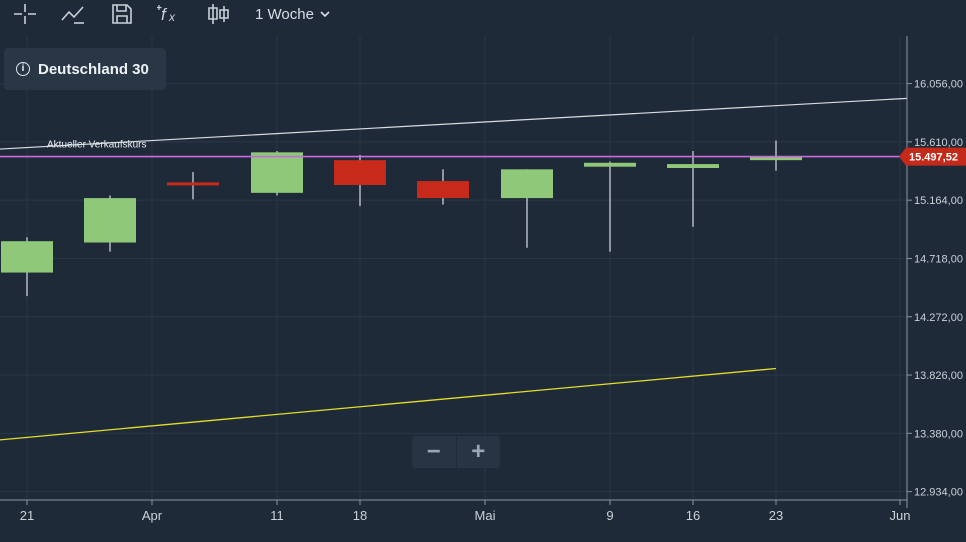 The image size is (966, 542). I want to click on instrument-label: i Deutschland 30, so click(85, 69).